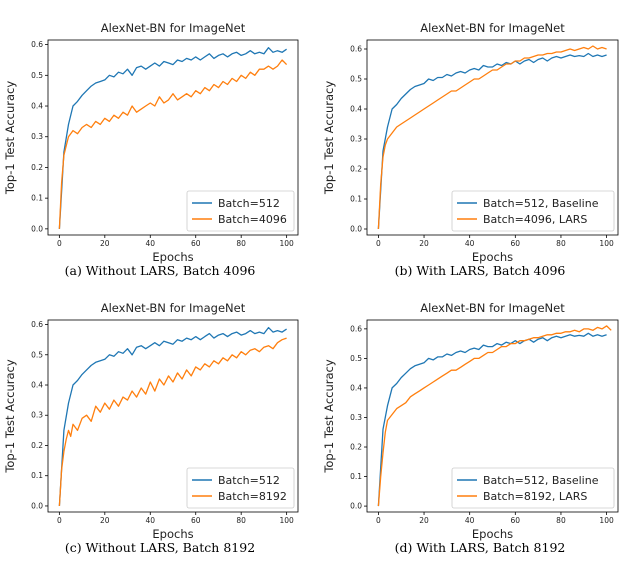 Image resolution: width=640 pixels, height=566 pixels. Describe the element at coordinates (480, 270) in the screenshot. I see `caption-b: (b) With LARS, Batch 4096` at that location.